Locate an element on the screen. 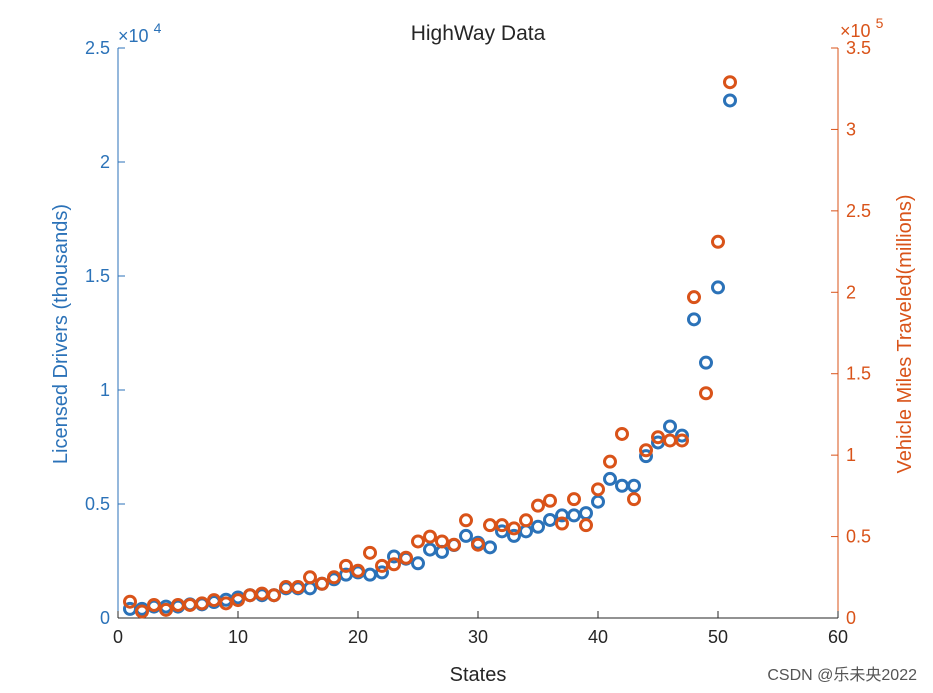 The width and height of the screenshot is (933, 693). x-tick-label: 30 is located at coordinates (478, 637).